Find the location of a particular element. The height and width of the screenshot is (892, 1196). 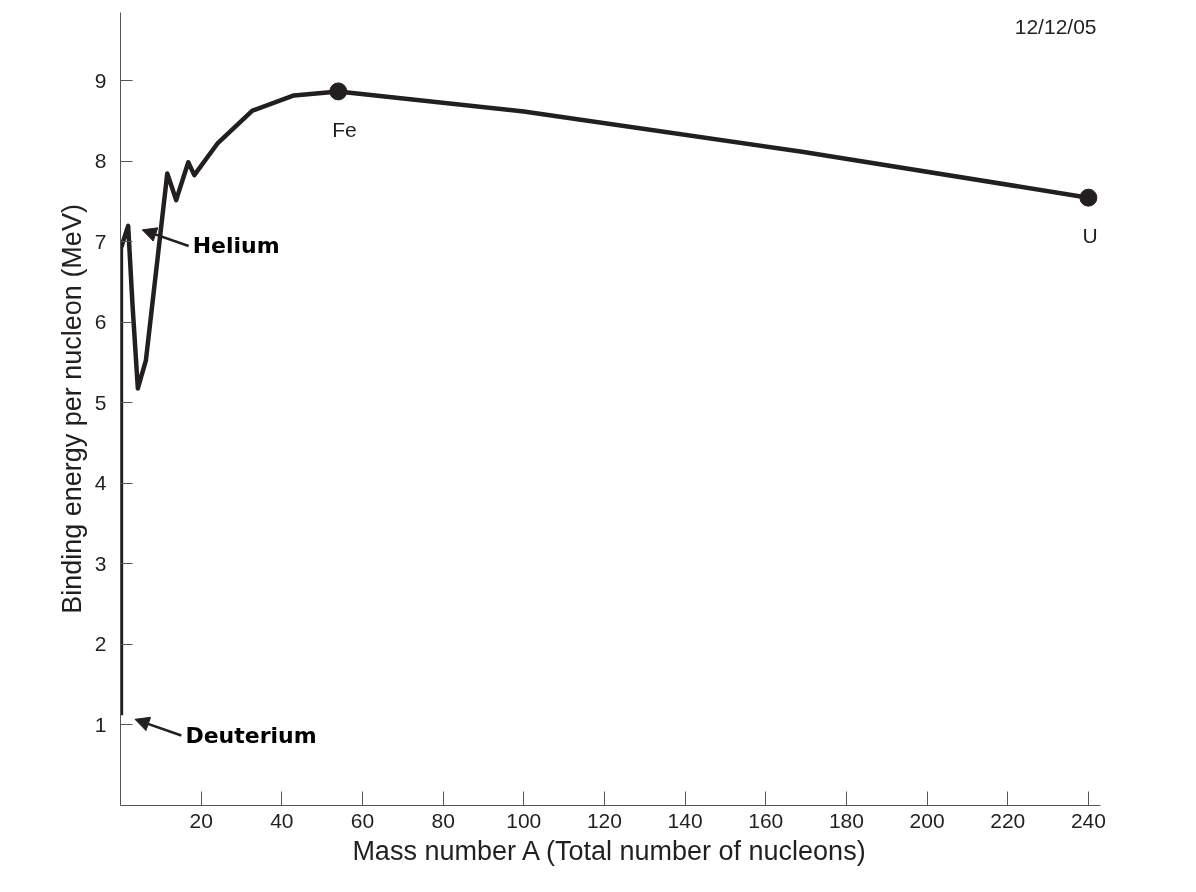

x-tick-label: 180 is located at coordinates (846, 820).